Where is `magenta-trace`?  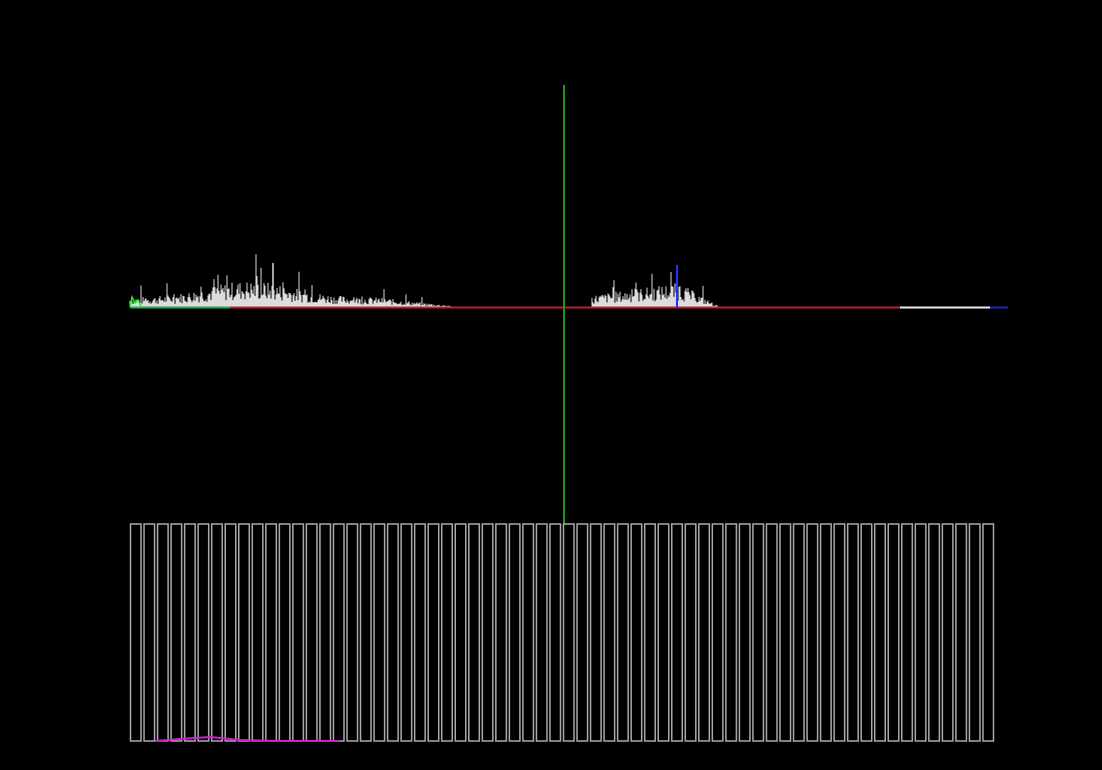
magenta-trace is located at coordinates (247, 738).